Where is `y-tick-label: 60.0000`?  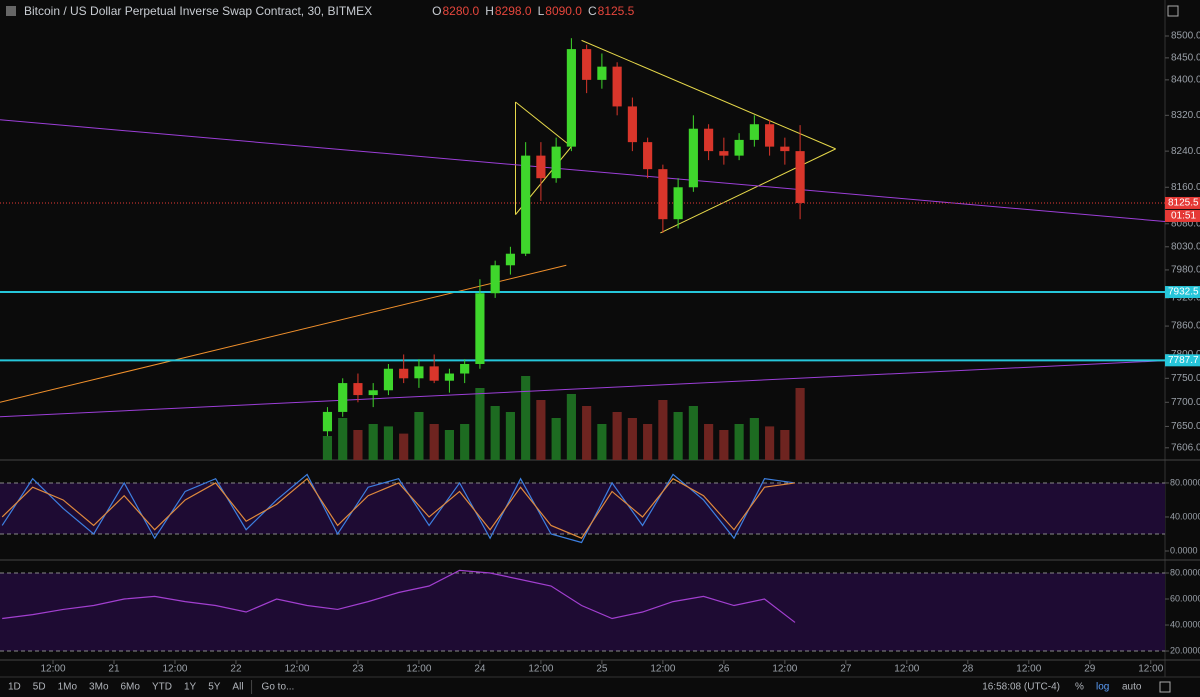 y-tick-label: 60.0000 is located at coordinates (1185, 598).